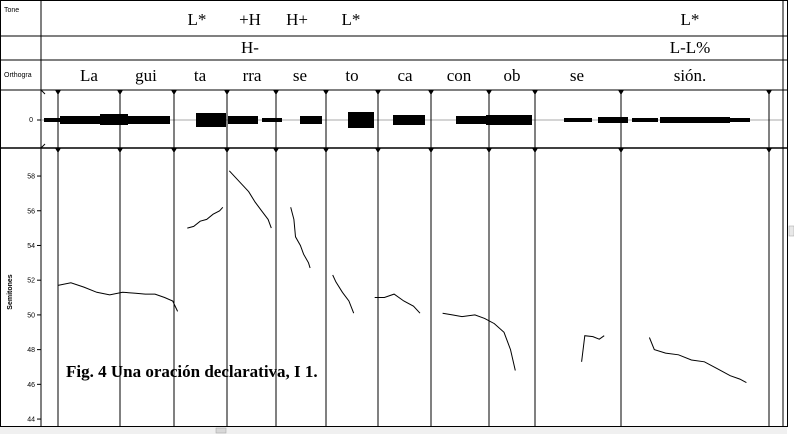  I want to click on syllable-ob: ob, so click(512, 75).